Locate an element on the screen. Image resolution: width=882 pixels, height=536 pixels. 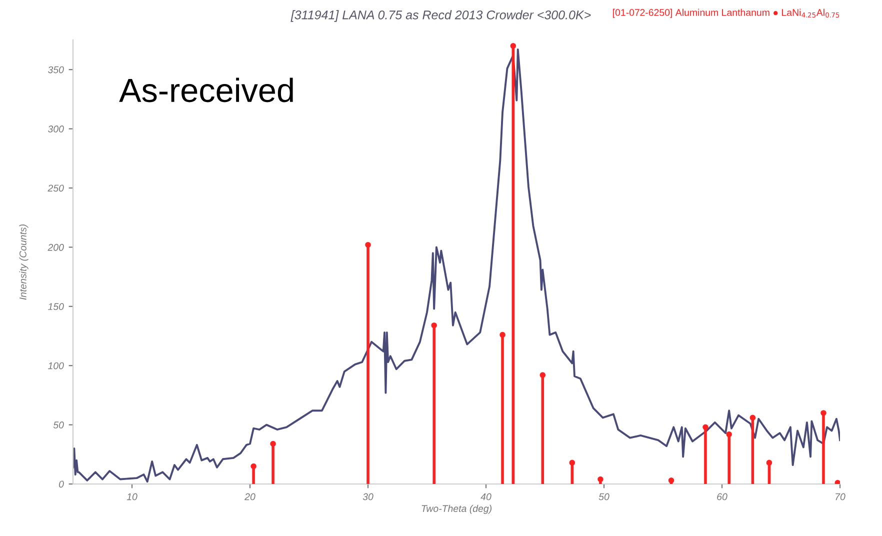
y-tick-label: 200 is located at coordinates (56, 247).